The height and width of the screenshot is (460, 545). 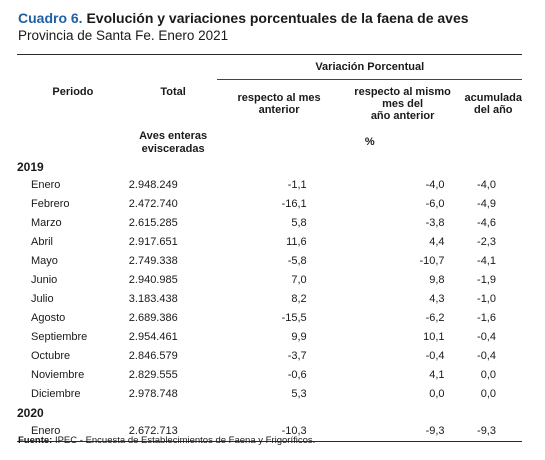 What do you see at coordinates (402, 91) in the screenshot?
I see `header-mismo-mes-line-1: respecto al mismo` at bounding box center [402, 91].